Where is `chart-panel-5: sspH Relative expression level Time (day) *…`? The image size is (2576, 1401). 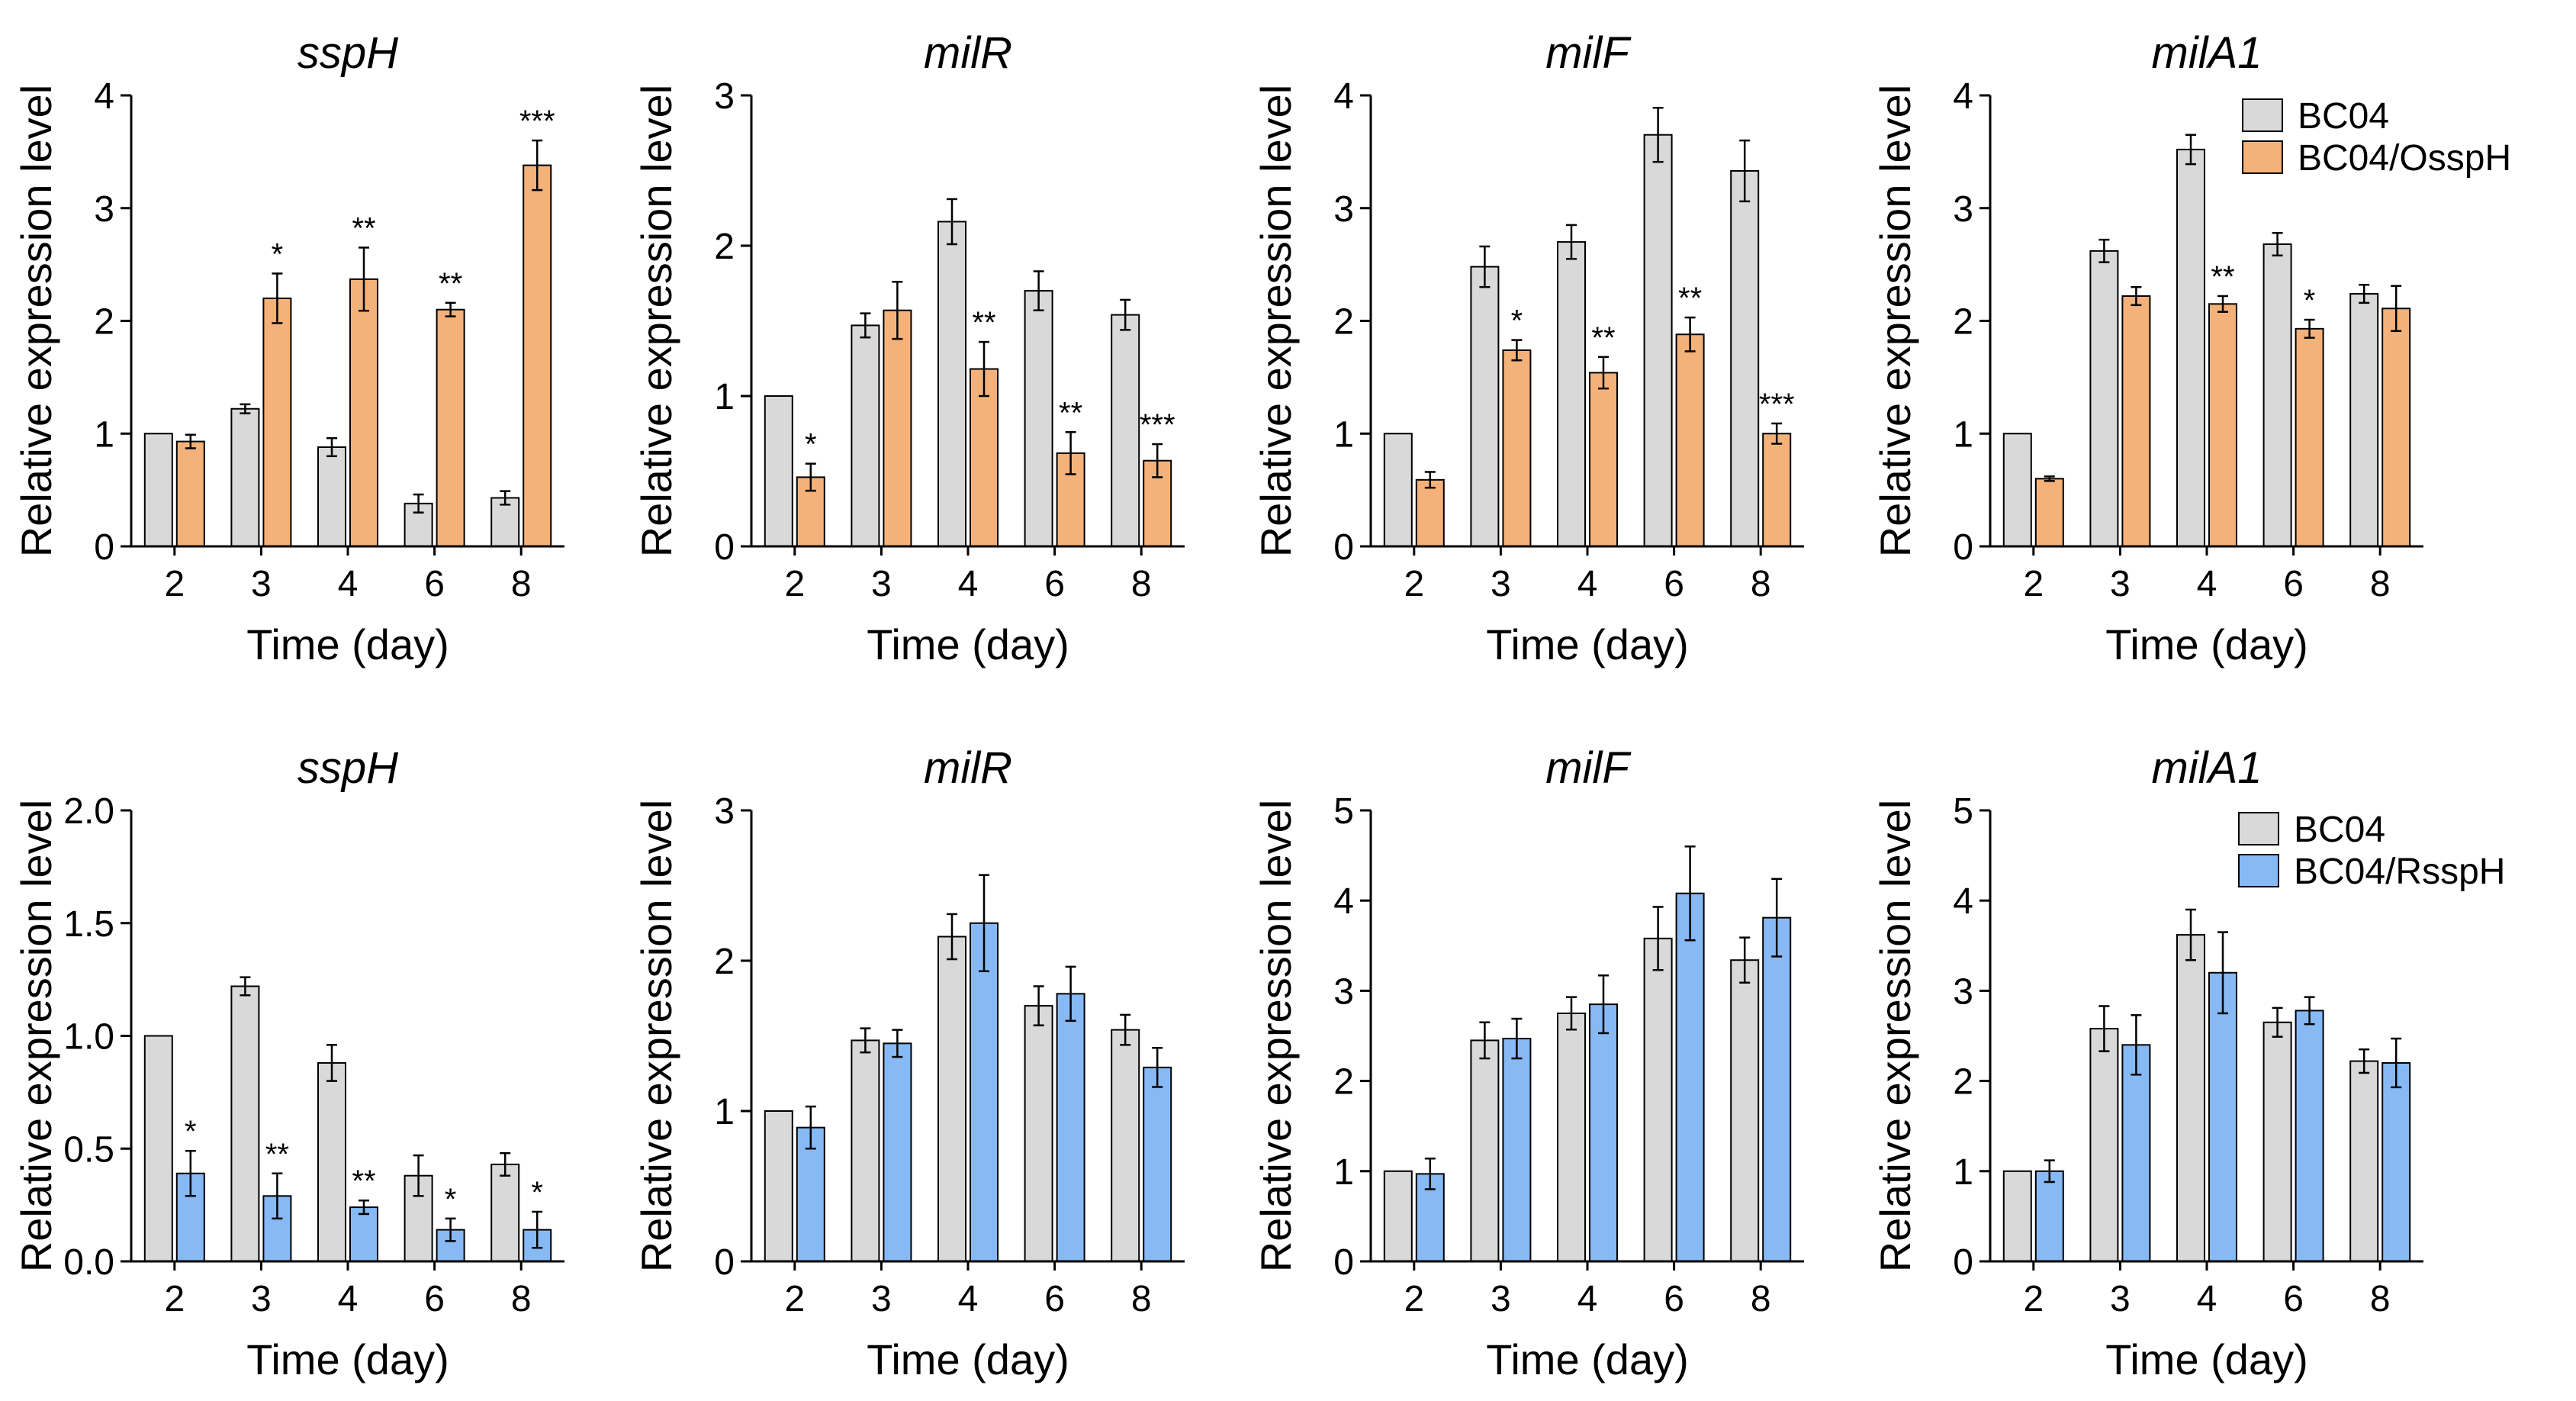 chart-panel-5: sspH Relative expression level Time (day) *… is located at coordinates (288, 1063).